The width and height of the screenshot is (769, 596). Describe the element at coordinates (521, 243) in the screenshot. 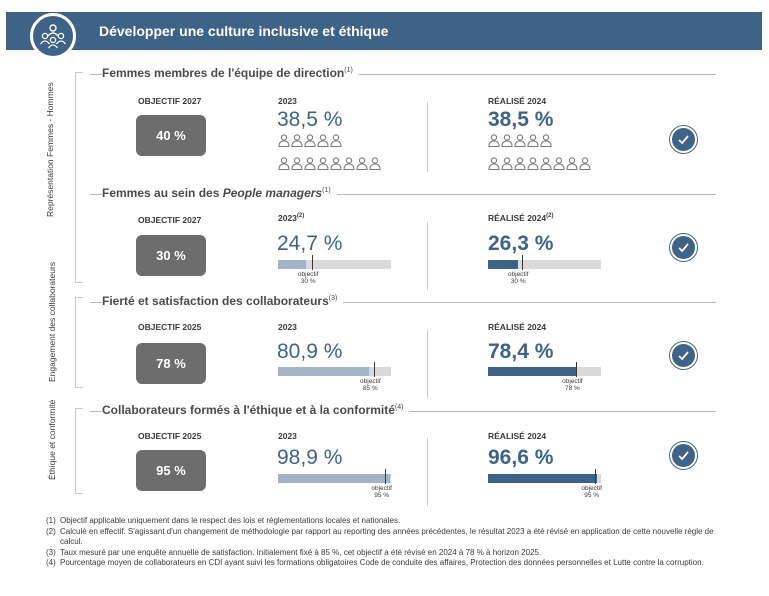

I see `value-2024: 26,3 %` at that location.